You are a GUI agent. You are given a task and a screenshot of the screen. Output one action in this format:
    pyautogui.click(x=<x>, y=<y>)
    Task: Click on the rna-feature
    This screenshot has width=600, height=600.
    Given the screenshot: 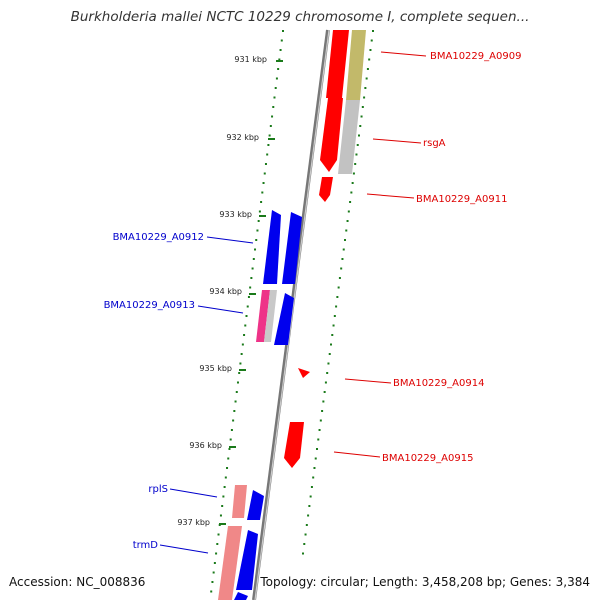 What is the action you would take?
    pyautogui.click(x=263, y=316)
    